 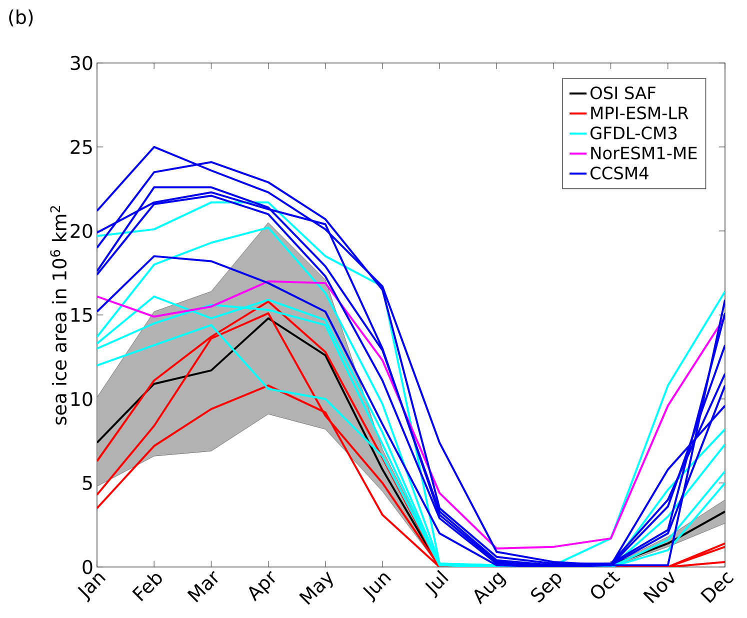 What do you see at coordinates (644, 153) in the screenshot?
I see `legend-label: NorESM1-ME` at bounding box center [644, 153].